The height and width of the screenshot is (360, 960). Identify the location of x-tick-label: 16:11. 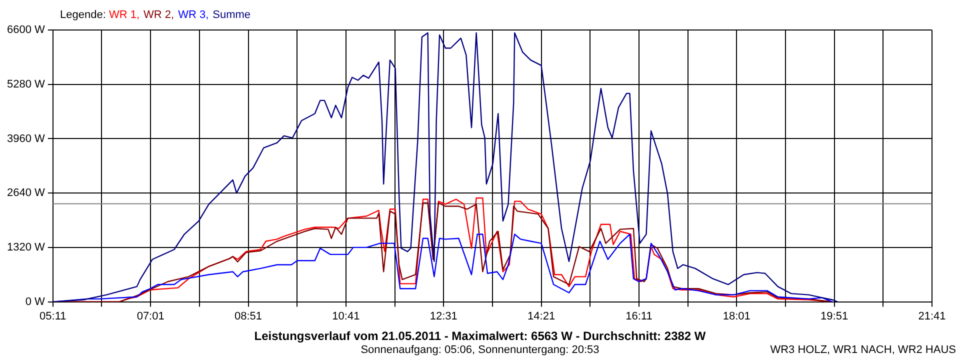
(639, 316).